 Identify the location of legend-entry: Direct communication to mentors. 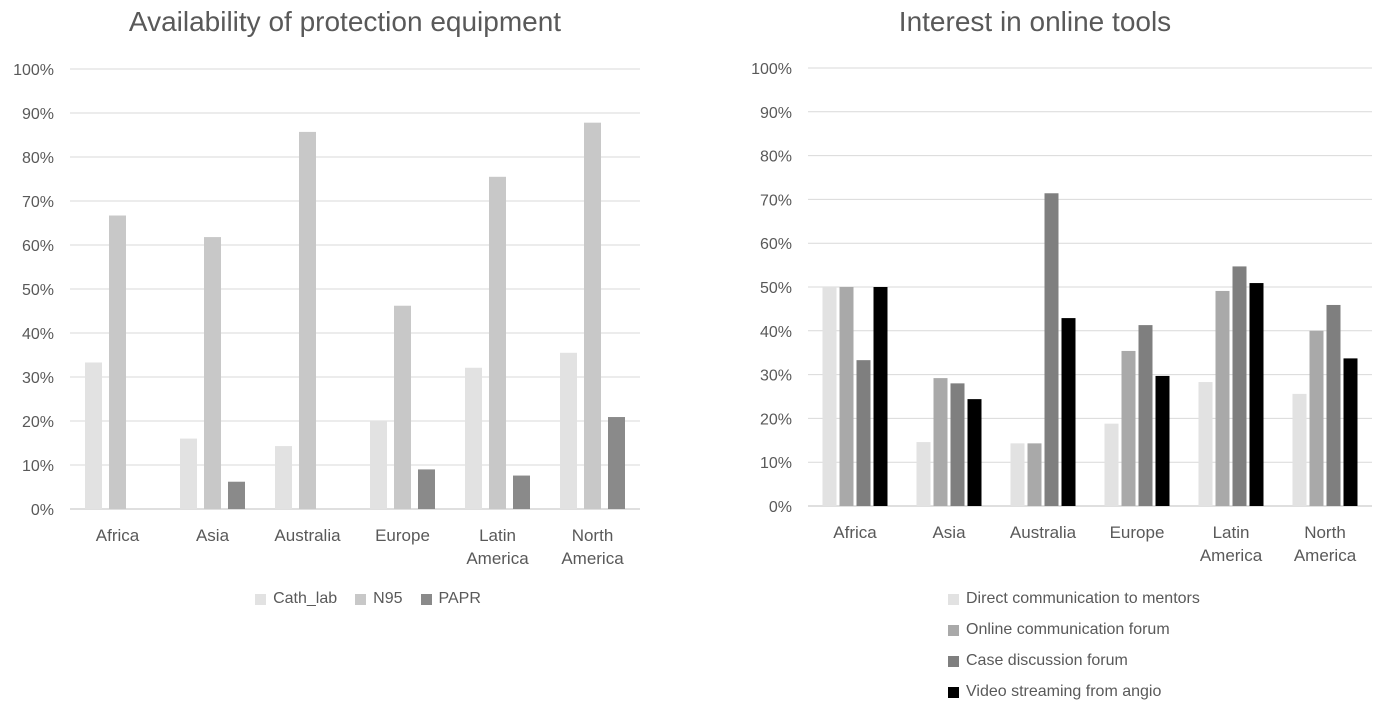
(1074, 599).